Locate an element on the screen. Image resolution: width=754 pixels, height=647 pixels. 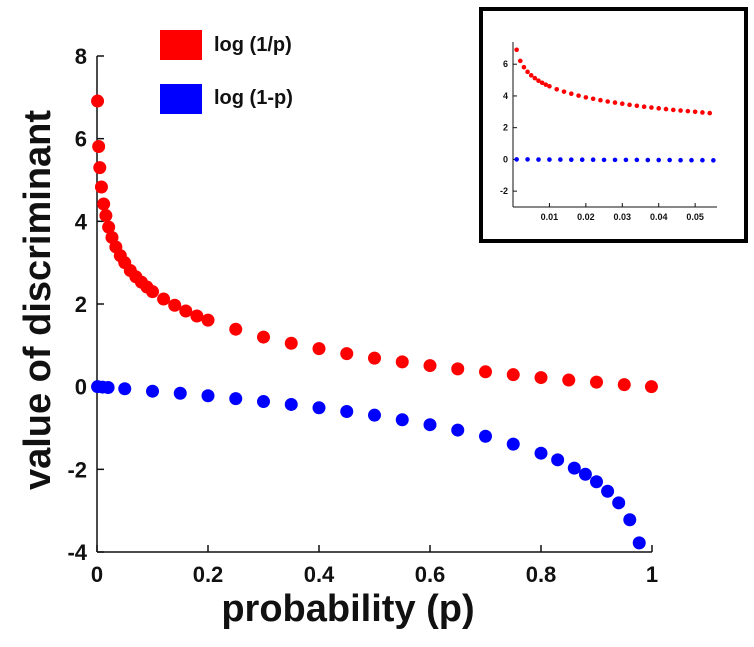
inset-y-tick-label: -2 is located at coordinates (504, 191).